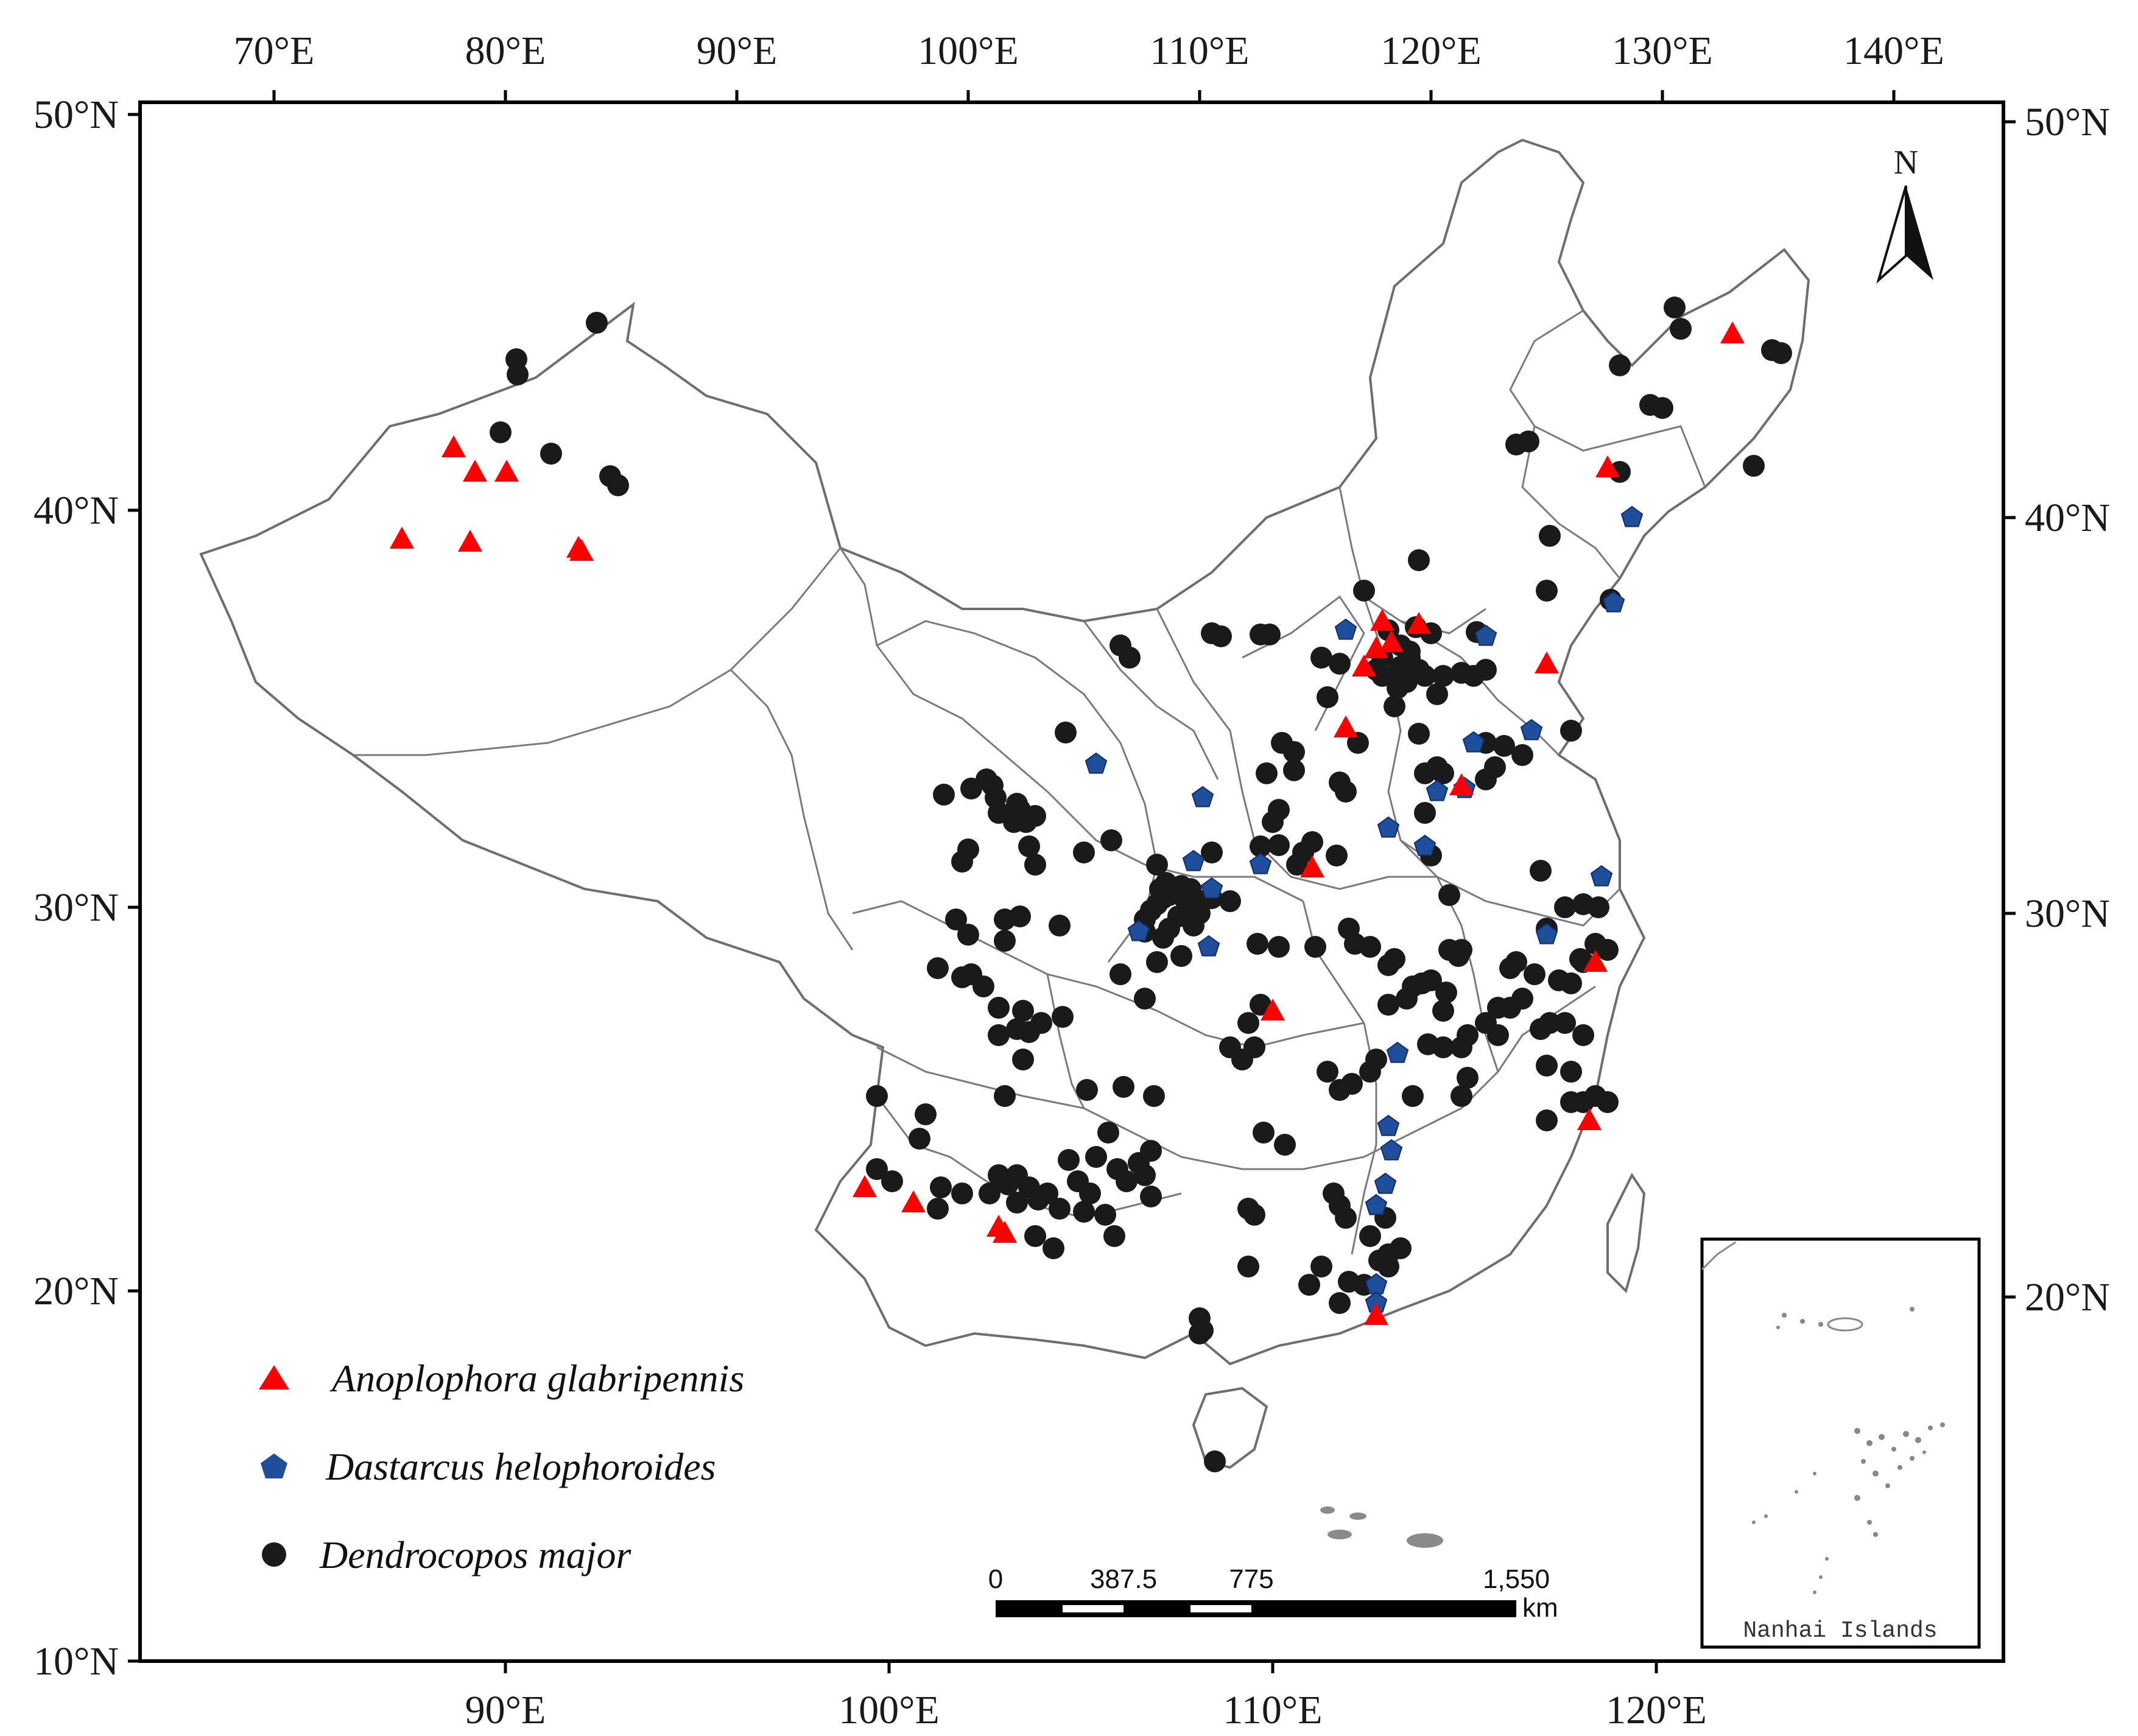  What do you see at coordinates (1230, 1428) in the screenshot?
I see `hainan-outline` at bounding box center [1230, 1428].